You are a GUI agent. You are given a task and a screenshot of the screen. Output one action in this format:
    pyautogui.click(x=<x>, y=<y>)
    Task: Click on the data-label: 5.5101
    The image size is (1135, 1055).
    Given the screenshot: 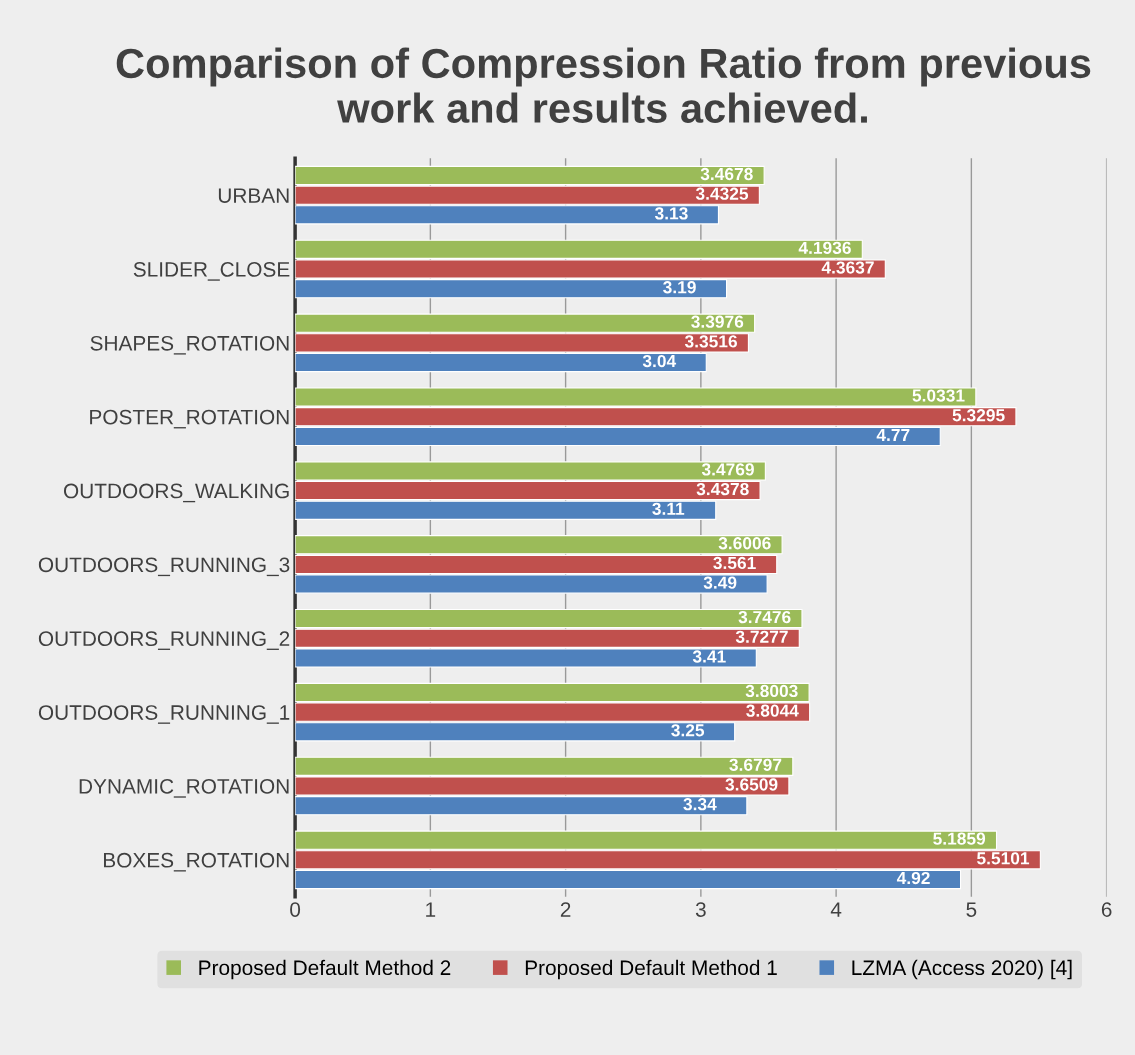 What is the action you would take?
    pyautogui.click(x=1003, y=858)
    